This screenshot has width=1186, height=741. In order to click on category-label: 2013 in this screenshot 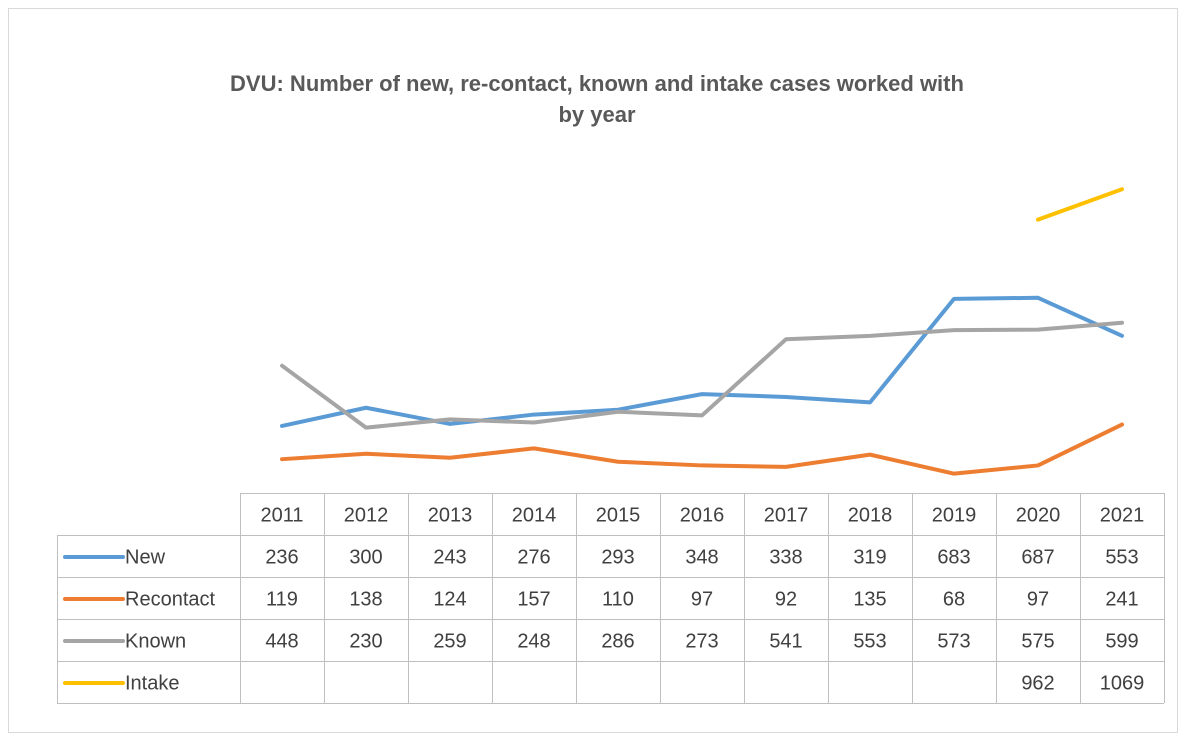, I will do `click(450, 515)`.